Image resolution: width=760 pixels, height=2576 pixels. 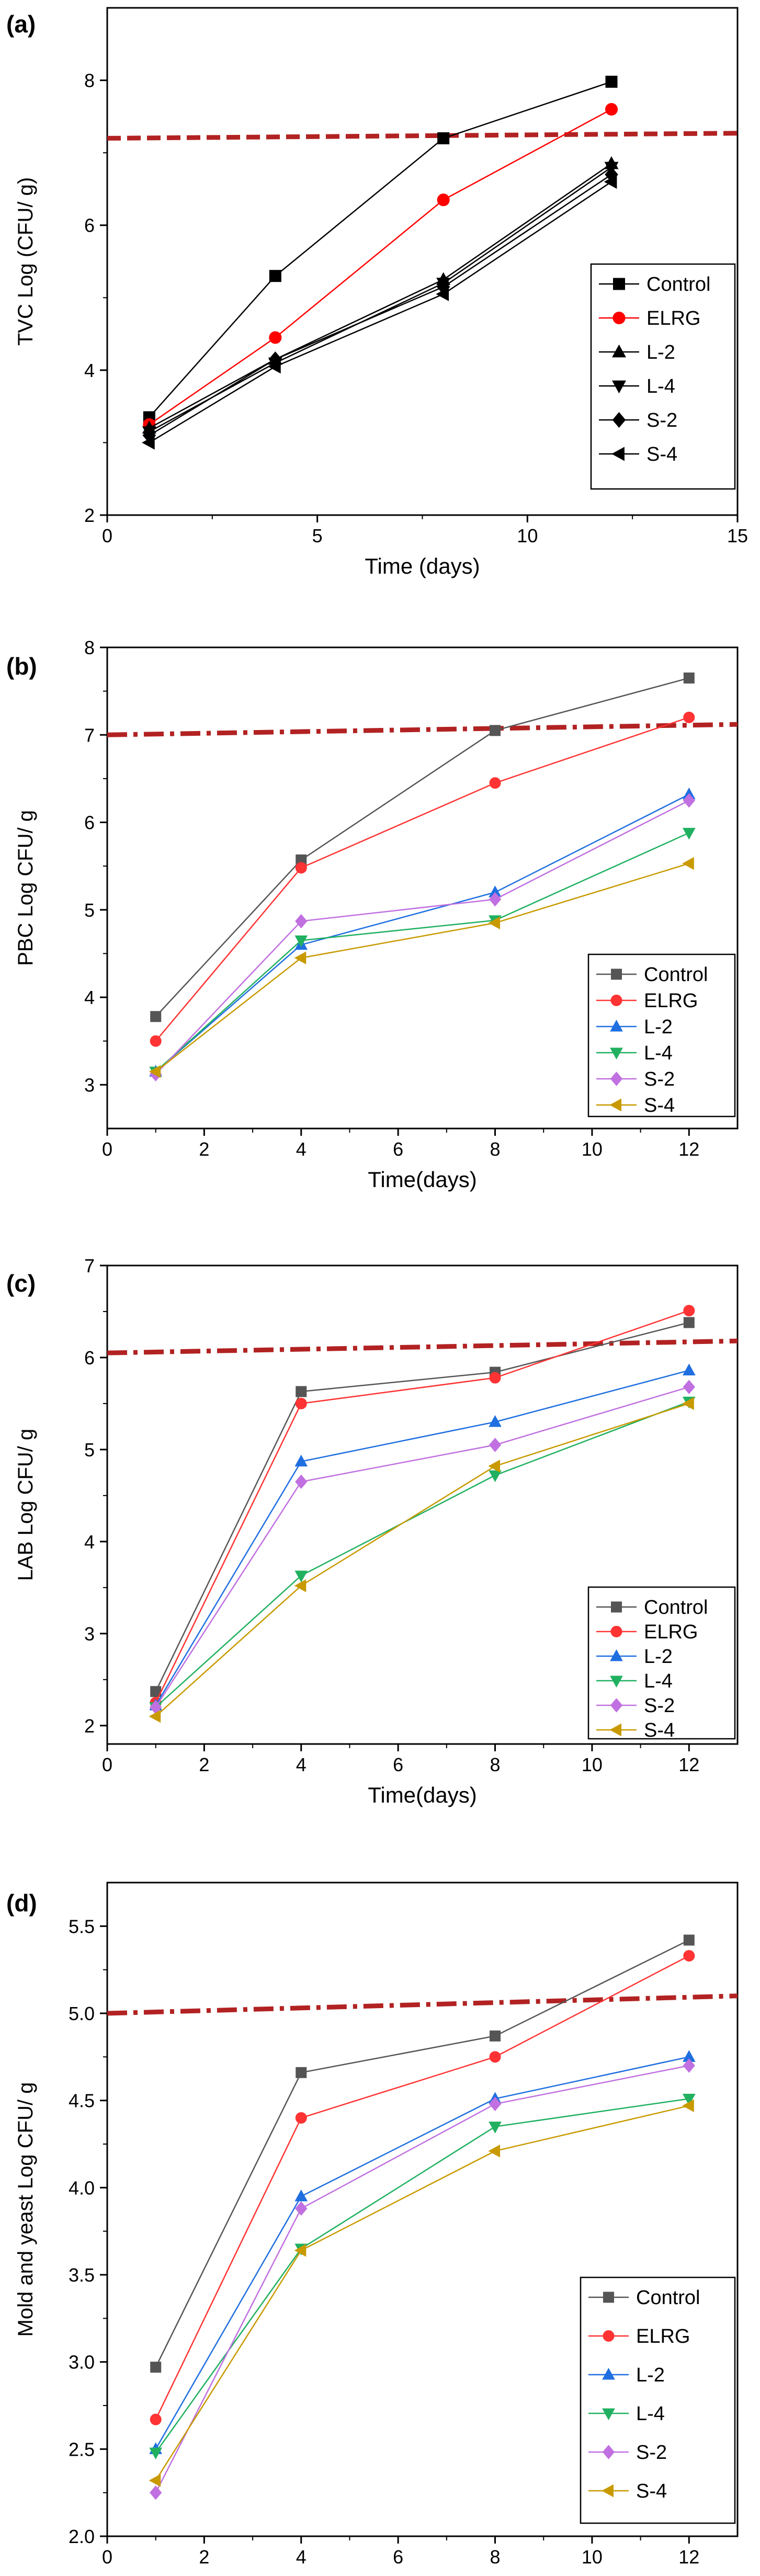 What do you see at coordinates (82, 2537) in the screenshot?
I see `y-tick-label: 2.0` at bounding box center [82, 2537].